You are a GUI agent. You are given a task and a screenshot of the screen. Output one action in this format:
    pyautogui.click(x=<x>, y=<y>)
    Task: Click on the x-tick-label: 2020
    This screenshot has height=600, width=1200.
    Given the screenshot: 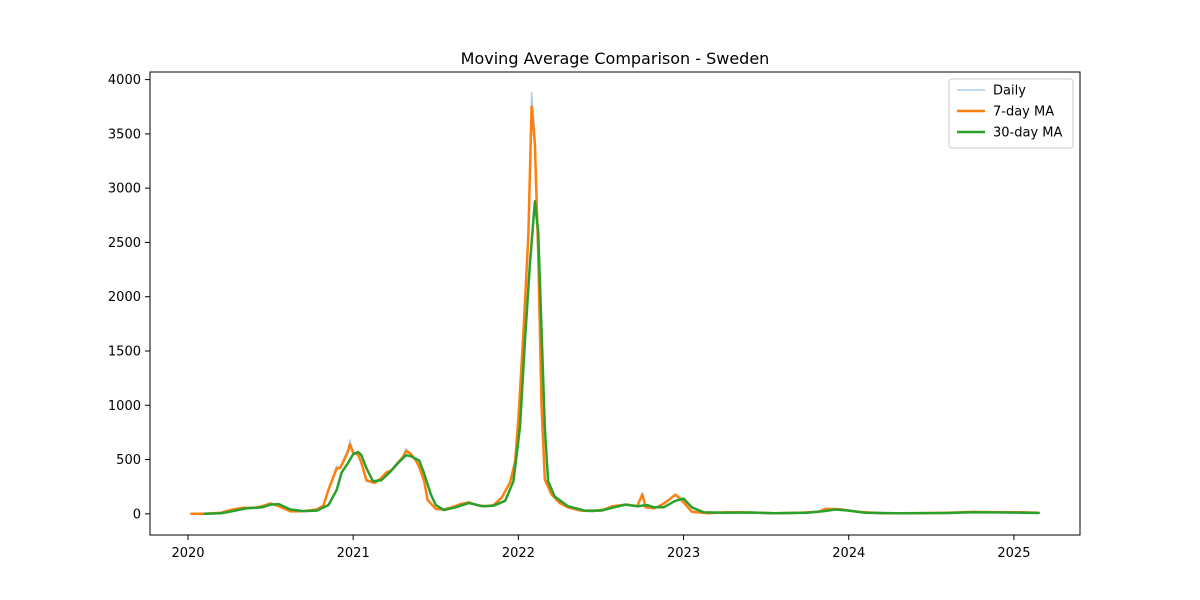 What is the action you would take?
    pyautogui.click(x=187, y=553)
    